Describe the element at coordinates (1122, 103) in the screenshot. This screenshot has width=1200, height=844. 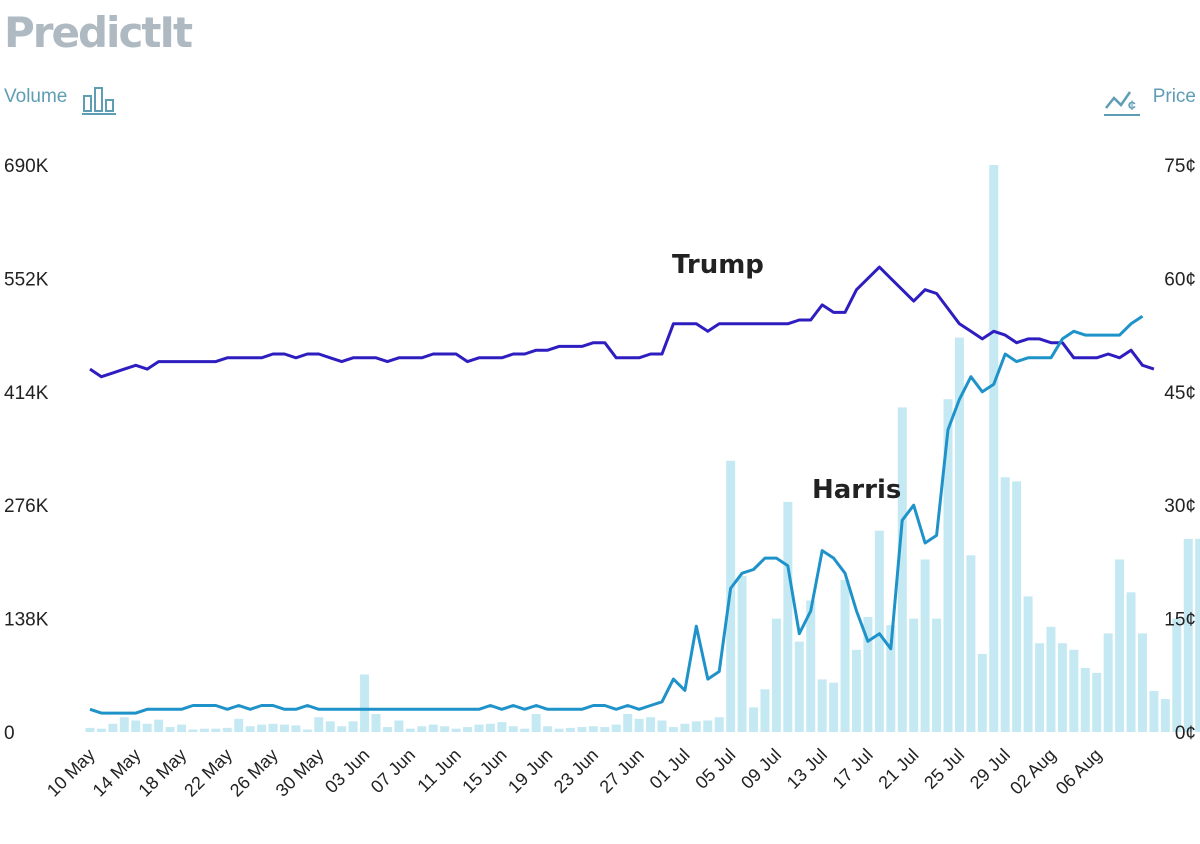
I see `price-trend-icon: ¢` at that location.